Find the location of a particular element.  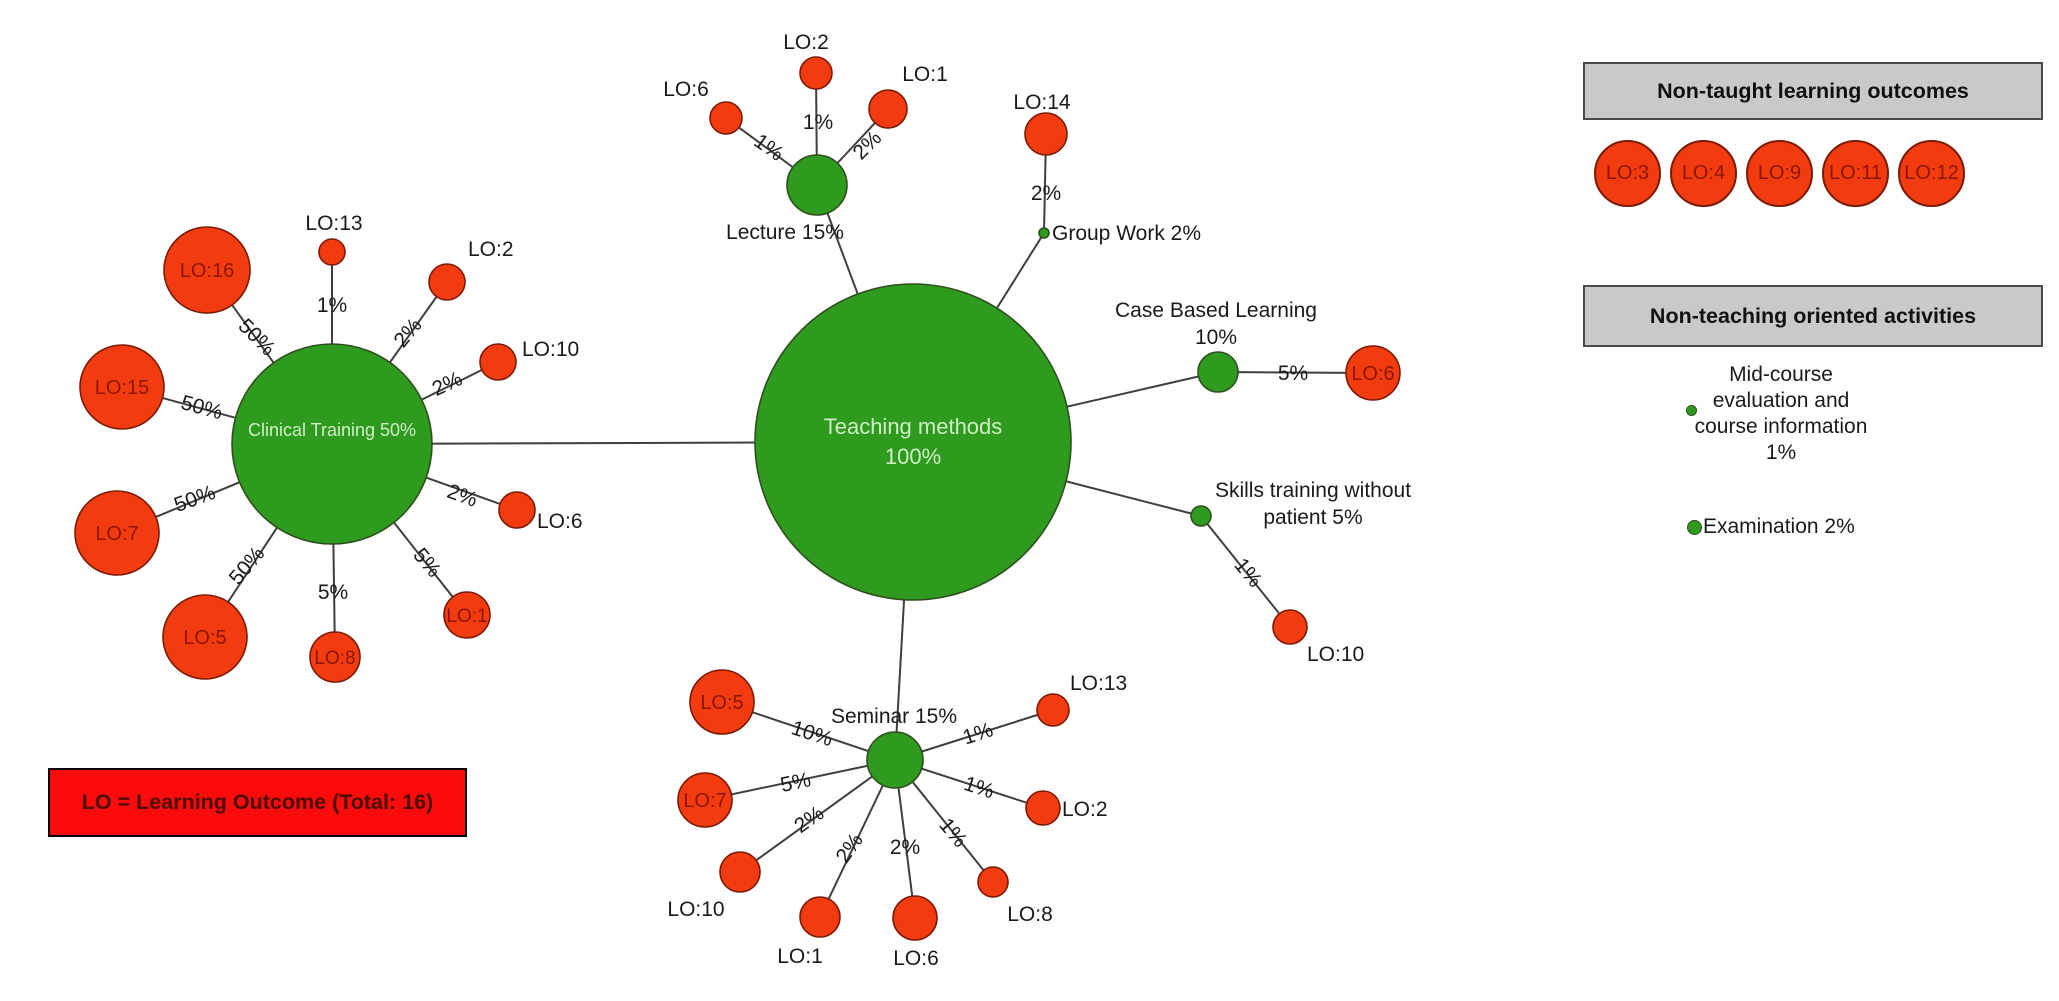

node-clinical-lo16 is located at coordinates (207, 270).